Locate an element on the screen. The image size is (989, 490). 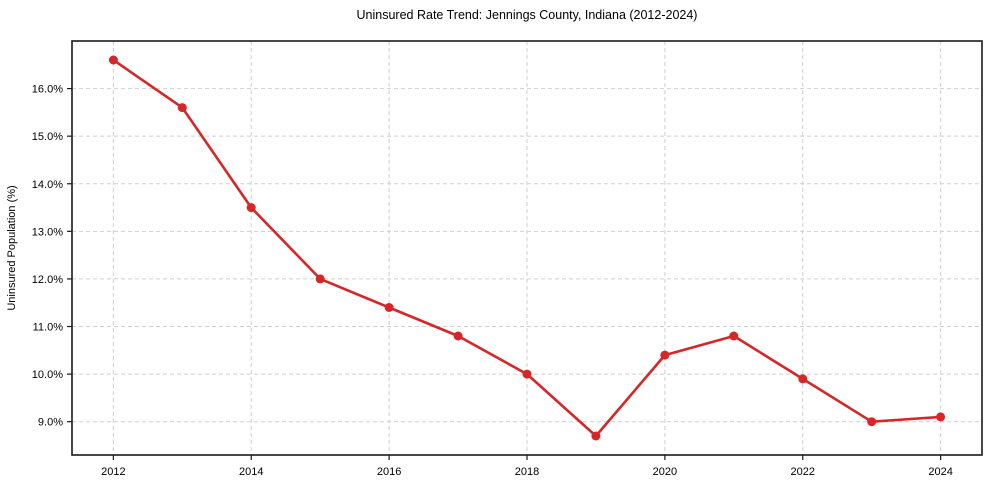
y-tick-label: 15.0% is located at coordinates (47, 137).